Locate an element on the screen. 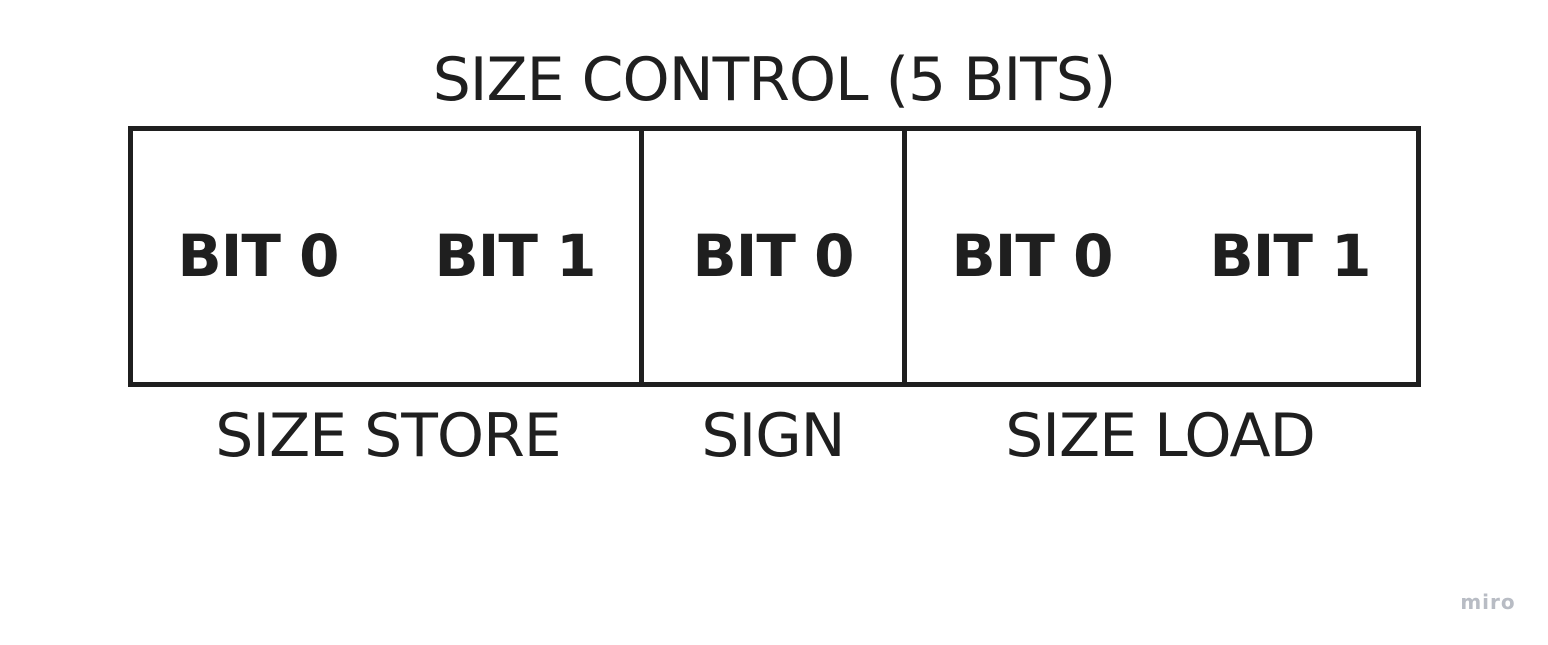  size-store-bit-1: BIT 1 is located at coordinates (515, 256).